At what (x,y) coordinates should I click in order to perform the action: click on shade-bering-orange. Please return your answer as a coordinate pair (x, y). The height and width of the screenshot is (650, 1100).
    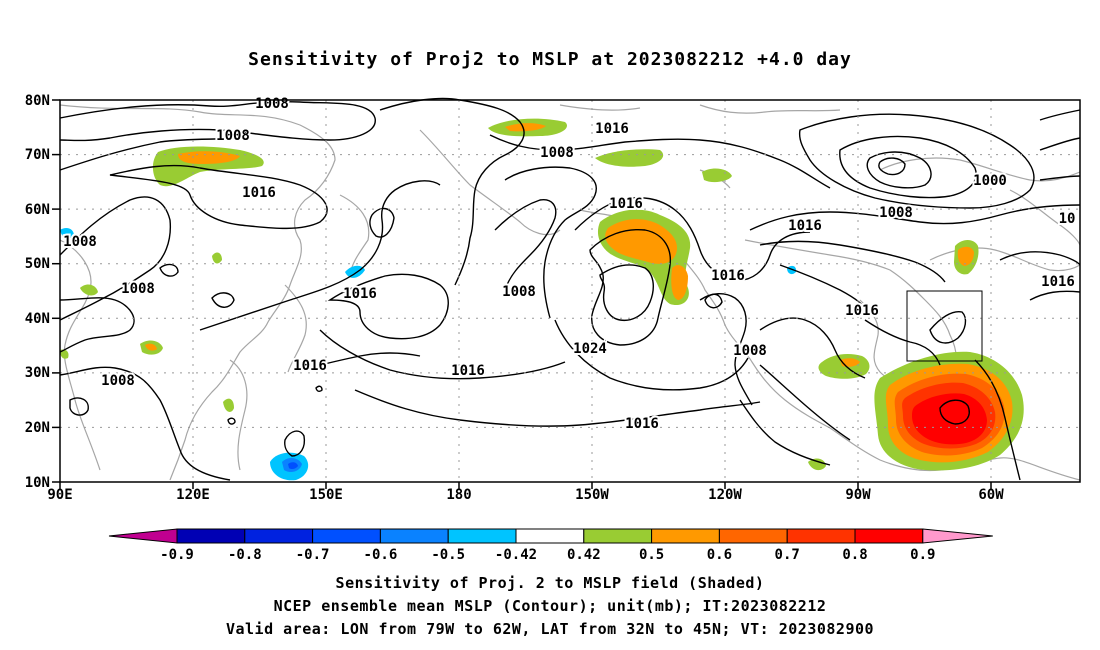
    Looking at the image, I should click on (525, 127).